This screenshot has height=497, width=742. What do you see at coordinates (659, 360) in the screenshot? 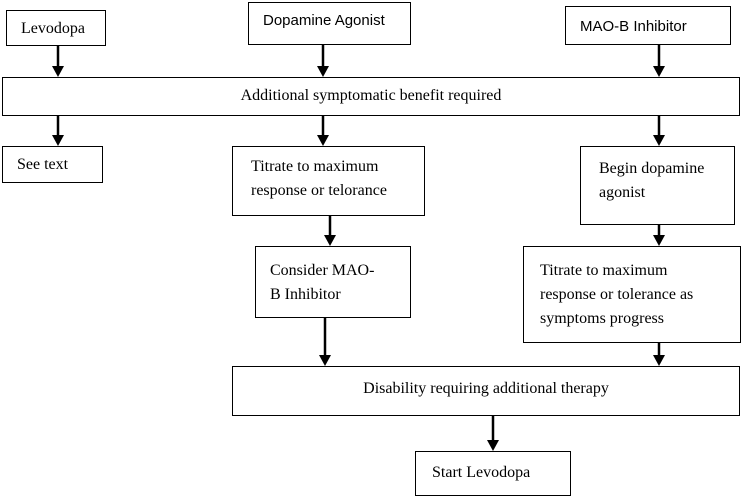
I see `arrowhead-progress-to-disability` at bounding box center [659, 360].